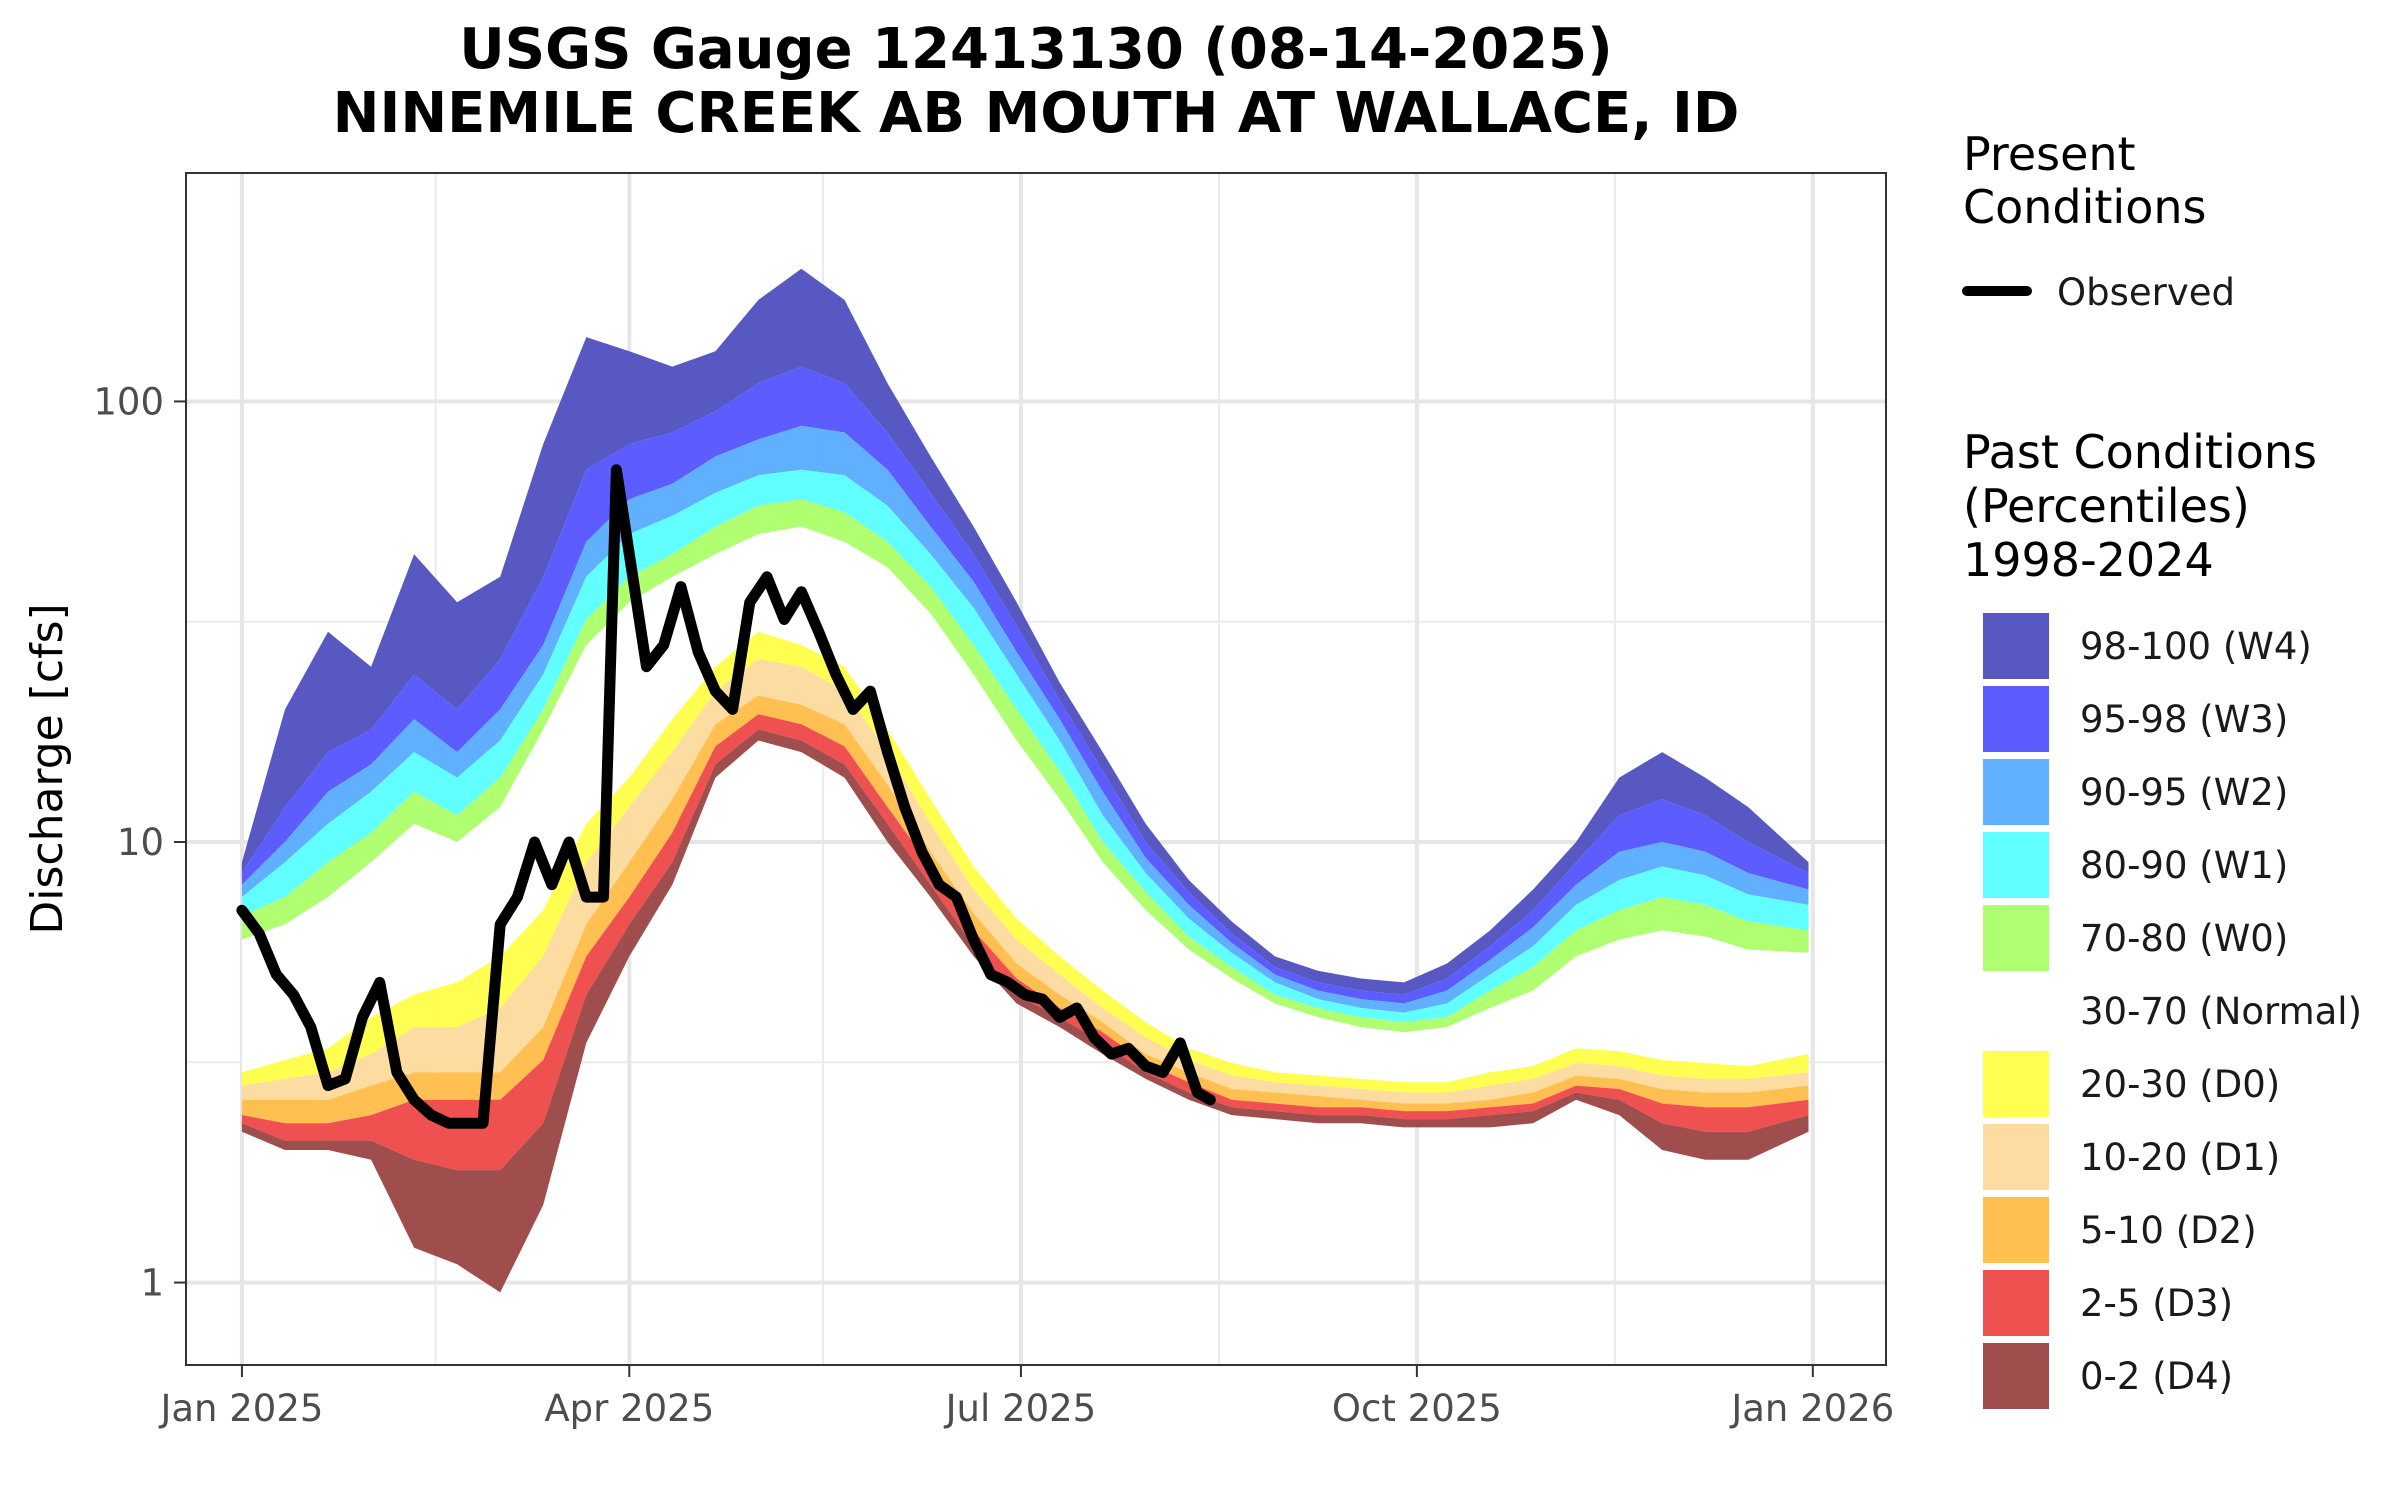  I want to click on y-axis: 1 10 100, so click(139, 842).